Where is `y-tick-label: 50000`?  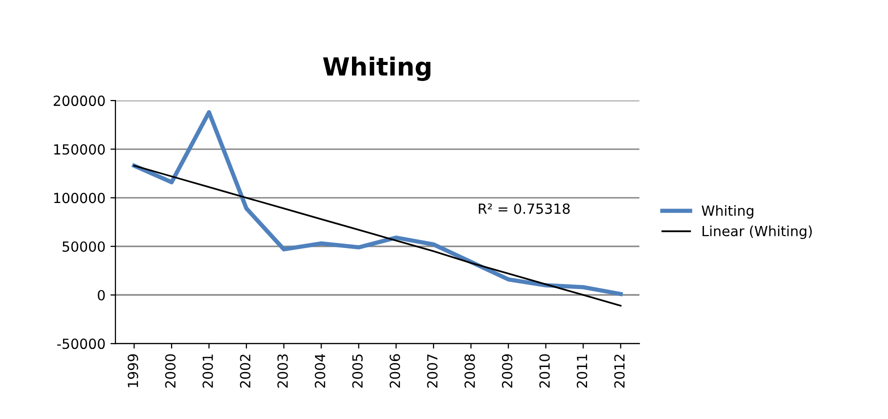
y-tick-label: 50000 is located at coordinates (83, 246).